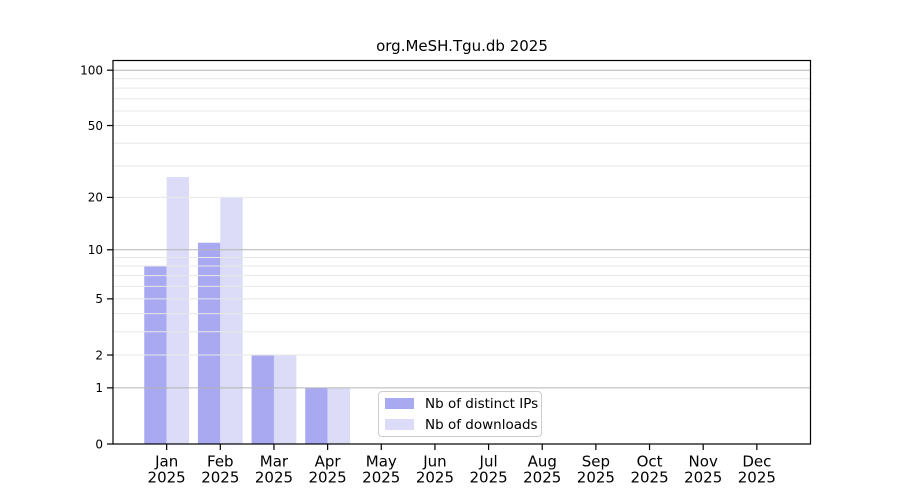 The image size is (900, 500). Describe the element at coordinates (460, 414) in the screenshot. I see `legend: Nb of distinct IPs Nb of downloads` at that location.